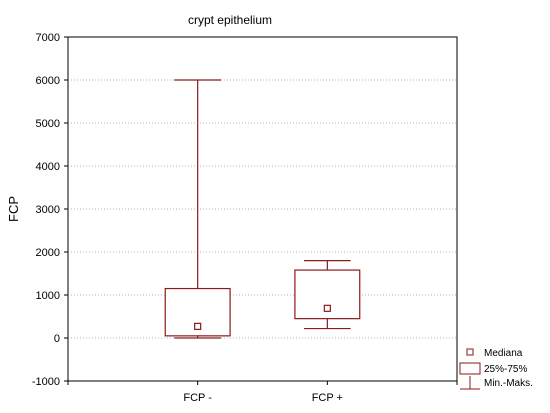  Describe the element at coordinates (262, 392) in the screenshot. I see `x-axis-ticks: FCP - FCP +` at that location.